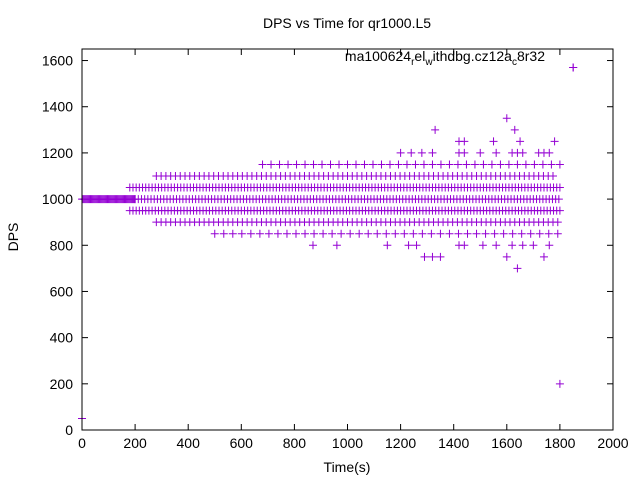 The width and height of the screenshot is (640, 480). I want to click on y-tick-label: 0, so click(69, 430).